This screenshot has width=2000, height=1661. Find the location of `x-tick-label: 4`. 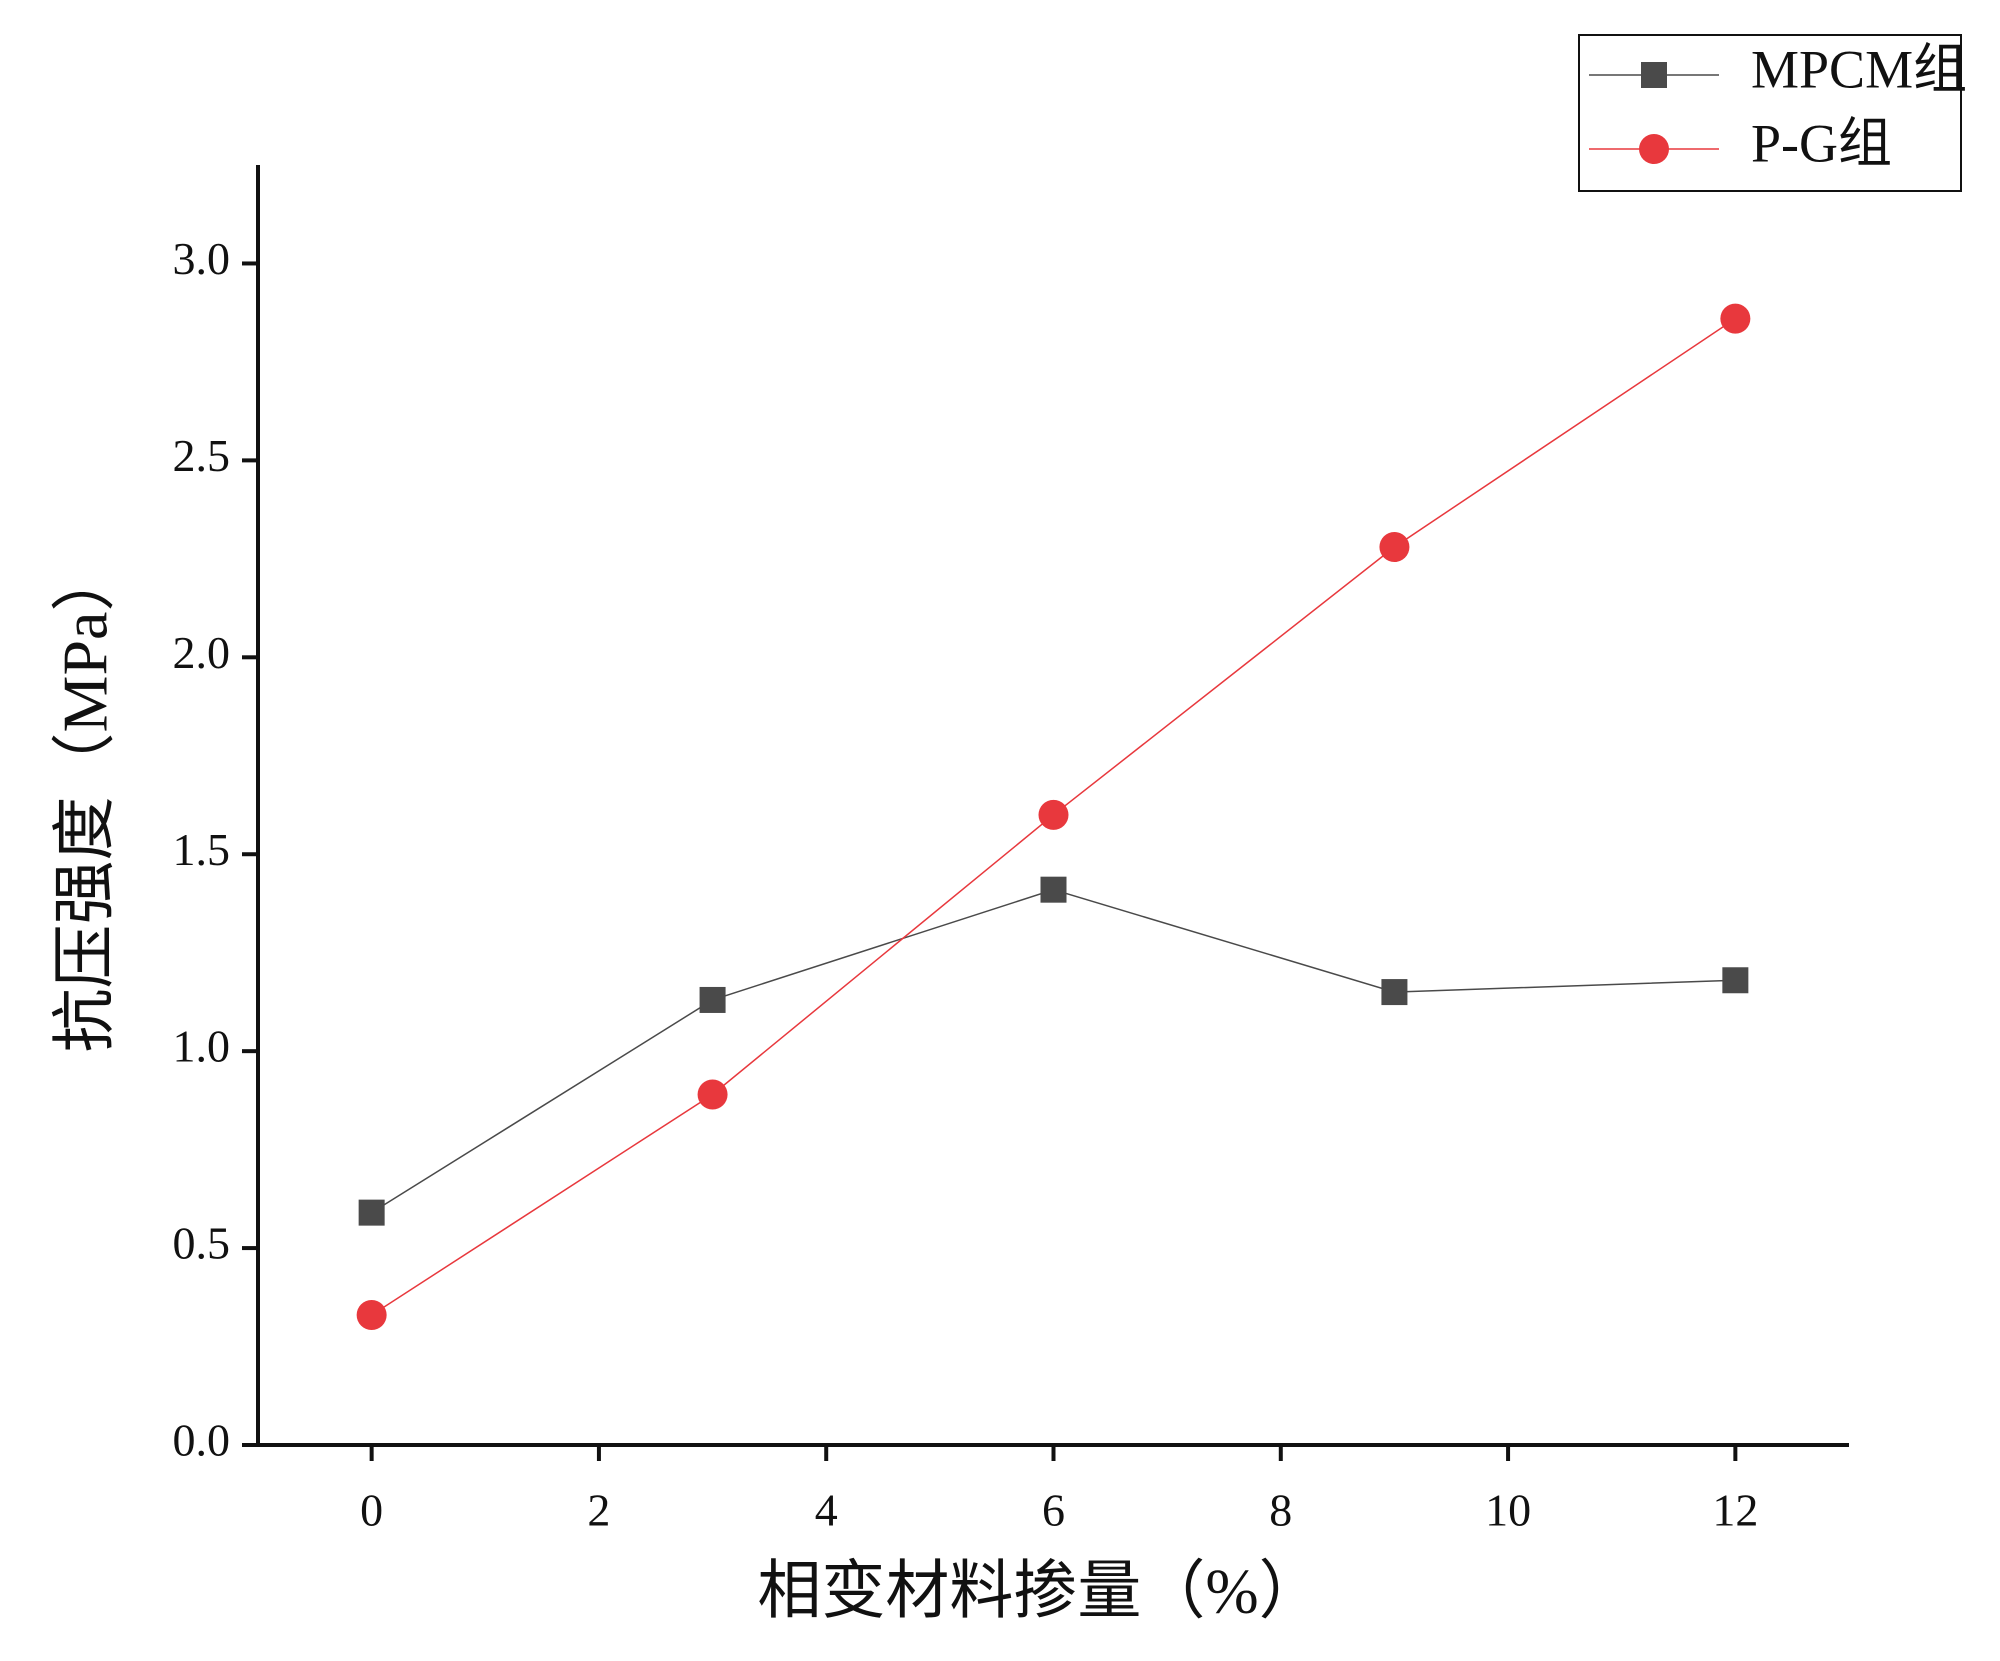

x-tick-label: 4 is located at coordinates (826, 1510).